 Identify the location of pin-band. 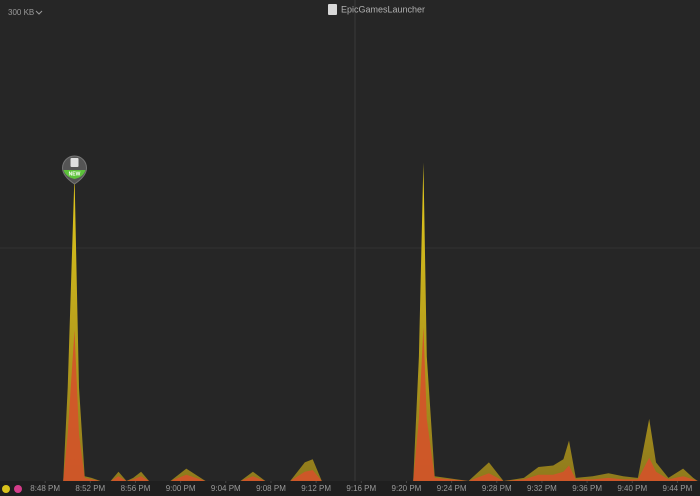
(74, 174).